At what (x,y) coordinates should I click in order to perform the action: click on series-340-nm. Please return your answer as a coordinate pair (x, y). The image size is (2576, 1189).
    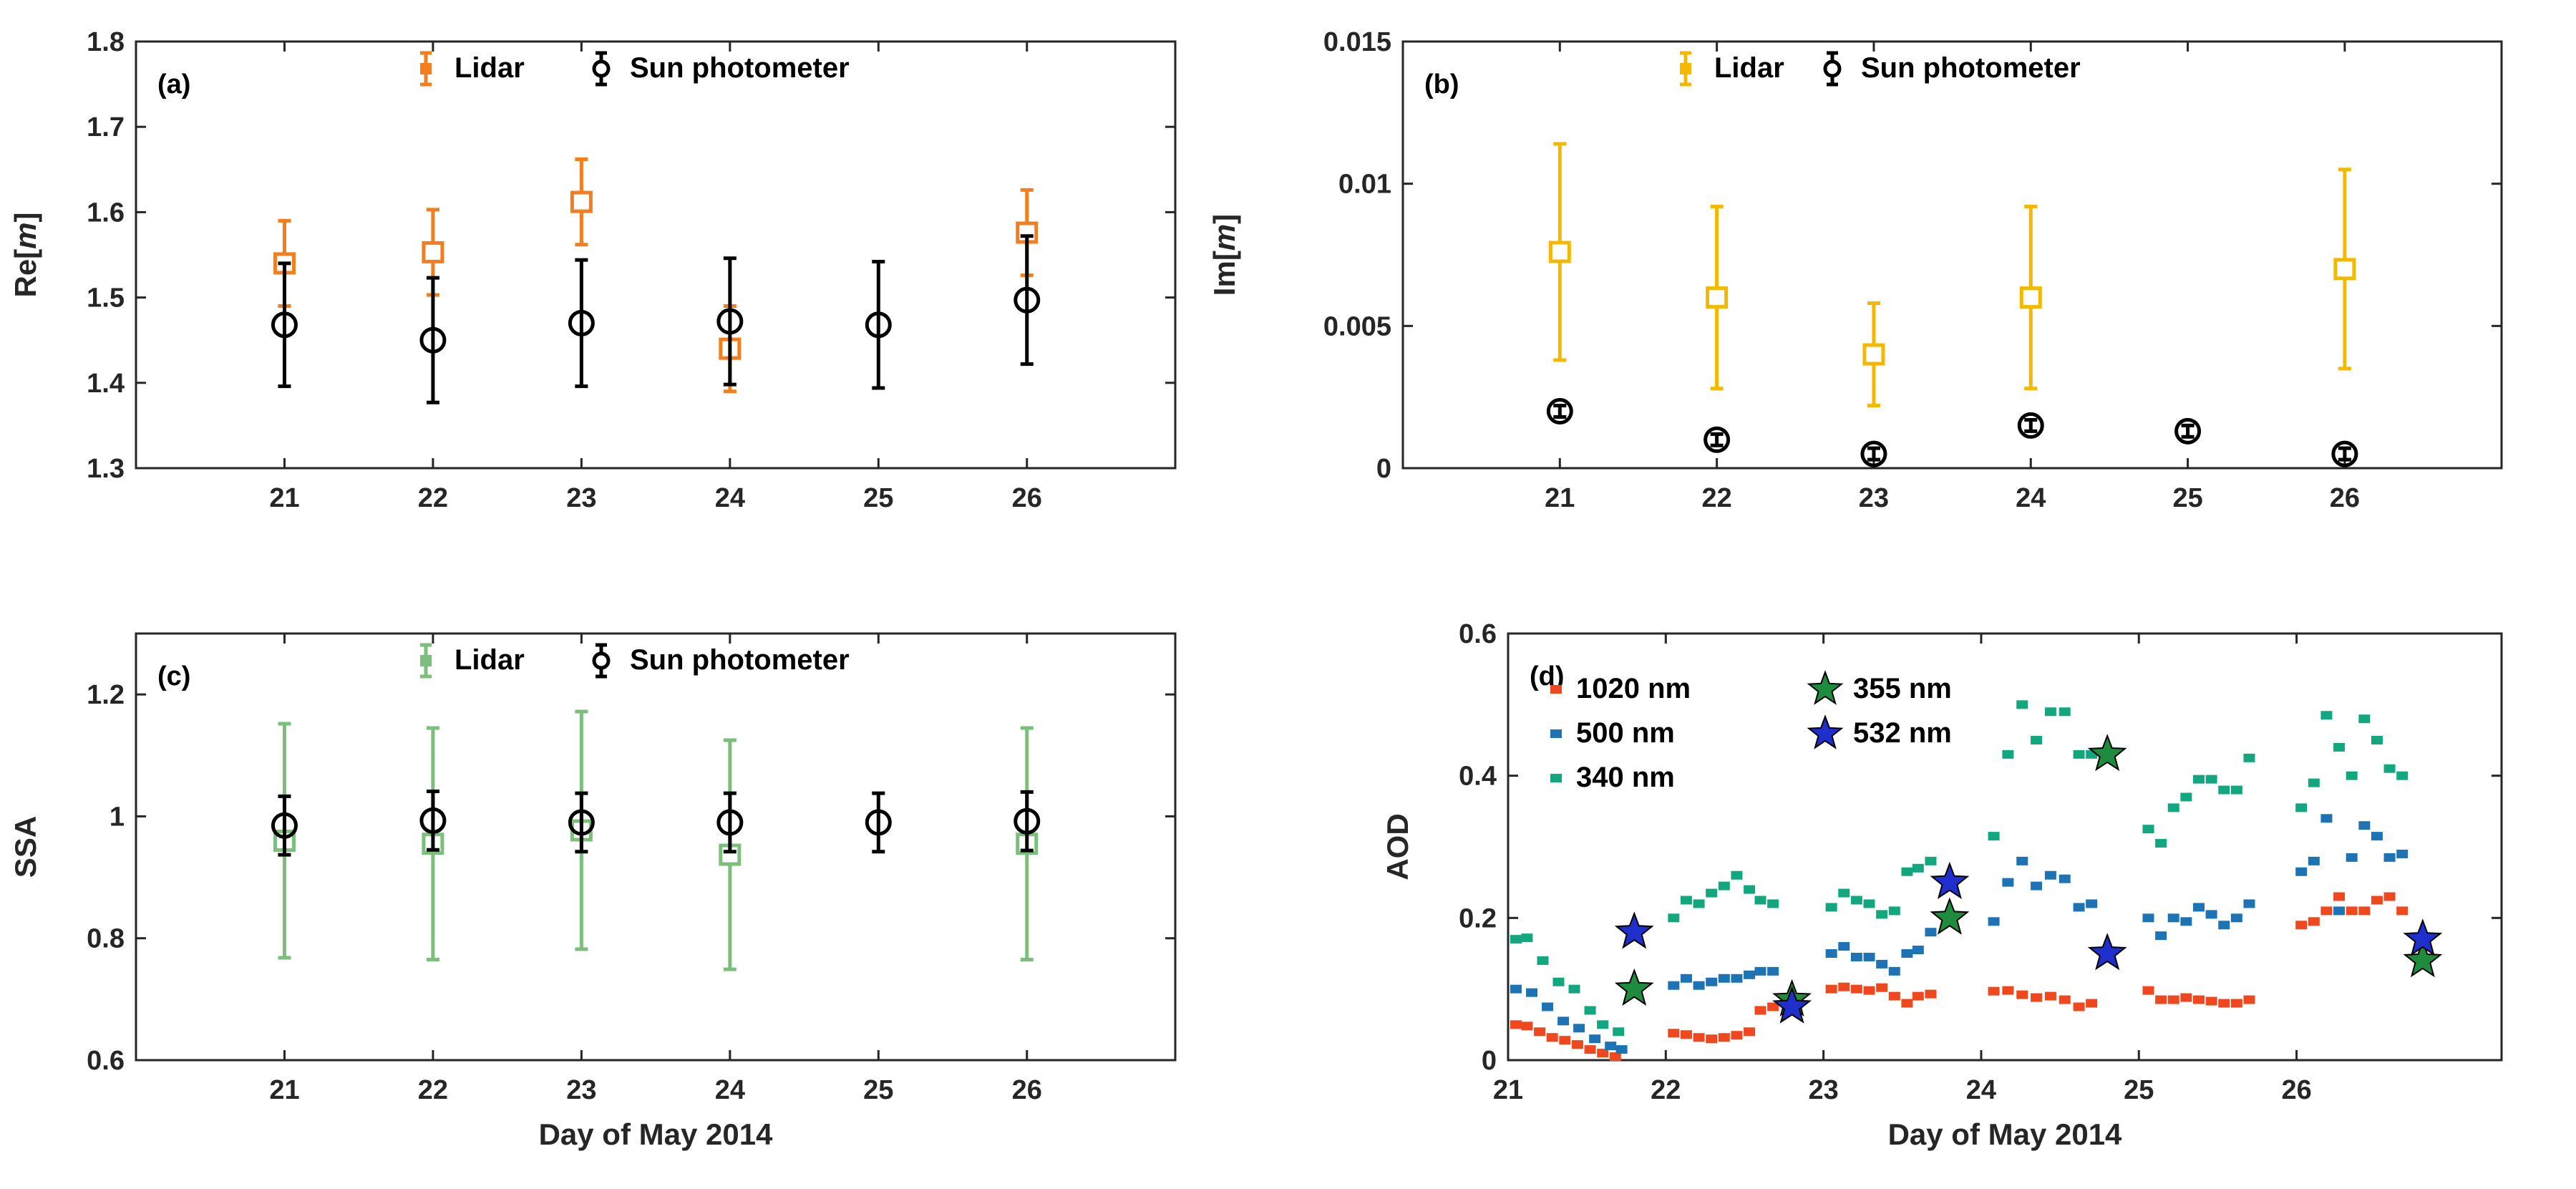
    Looking at the image, I should click on (1959, 868).